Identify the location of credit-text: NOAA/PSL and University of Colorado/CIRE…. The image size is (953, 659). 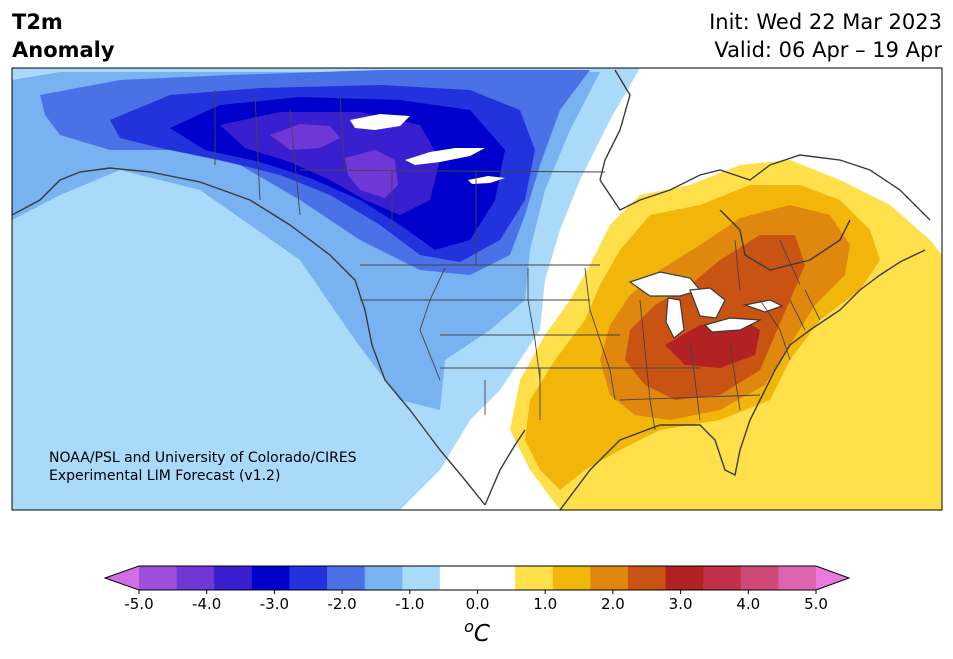
(203, 467).